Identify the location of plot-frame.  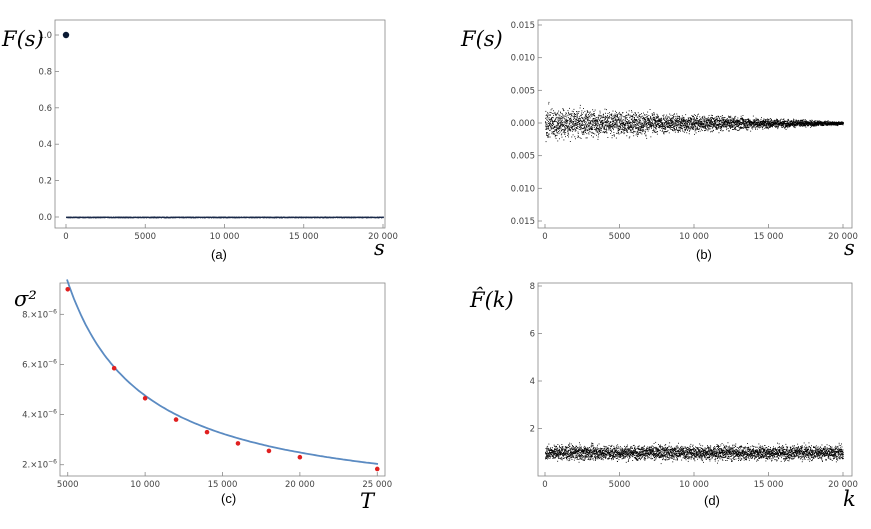
(695, 124).